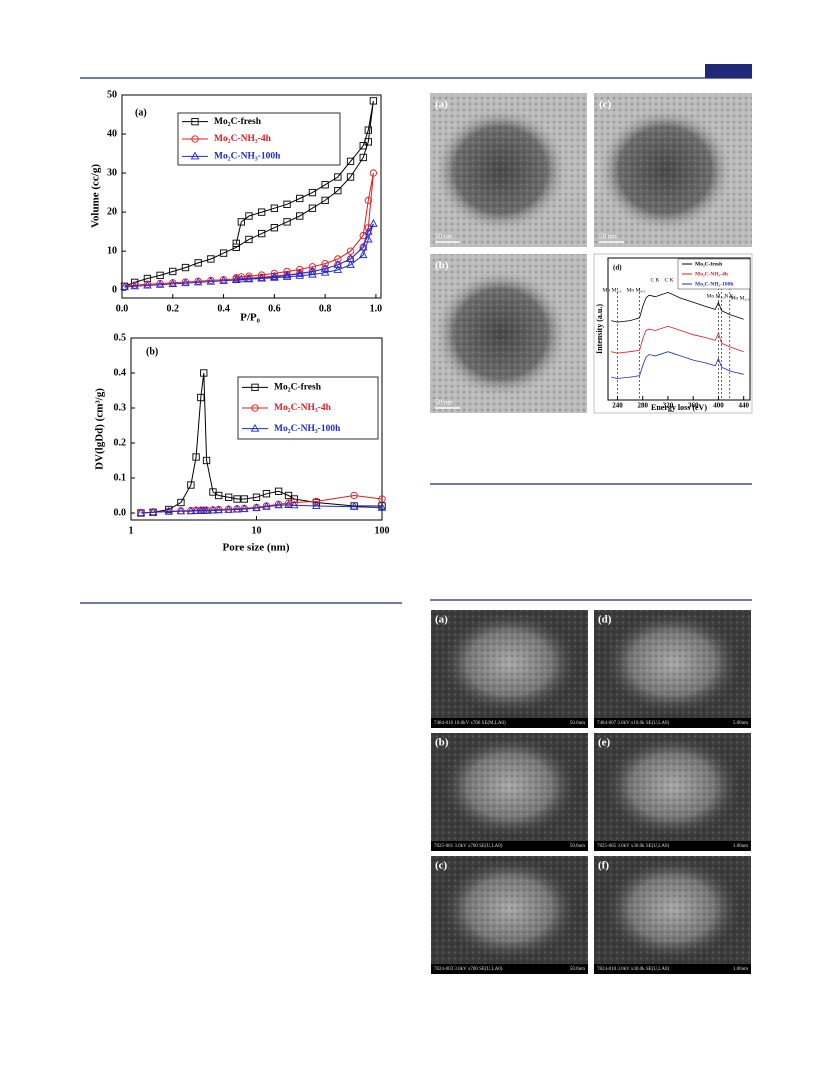 This screenshot has width=833, height=1091. What do you see at coordinates (468, 846) in the screenshot?
I see `sem-info: 7825-001 3.0kV x700 SE(U,LA0)` at bounding box center [468, 846].